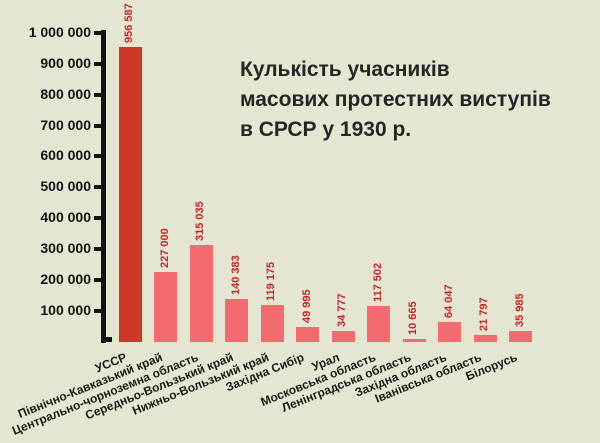 The height and width of the screenshot is (443, 600). What do you see at coordinates (519, 309) in the screenshot?
I see `bar-value-label: 35 985` at bounding box center [519, 309].